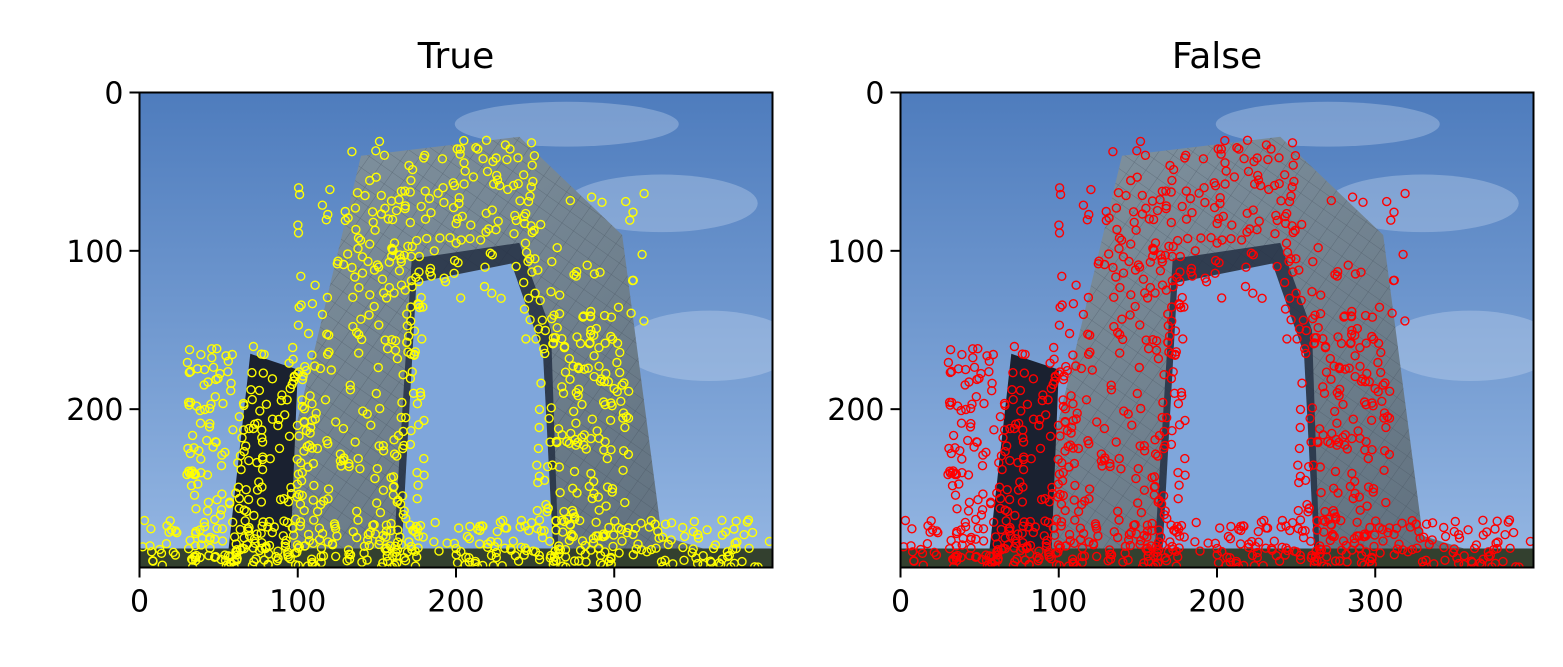  What do you see at coordinates (1147, 593) in the screenshot?
I see `x-axis: 0 100 200 300` at bounding box center [1147, 593].